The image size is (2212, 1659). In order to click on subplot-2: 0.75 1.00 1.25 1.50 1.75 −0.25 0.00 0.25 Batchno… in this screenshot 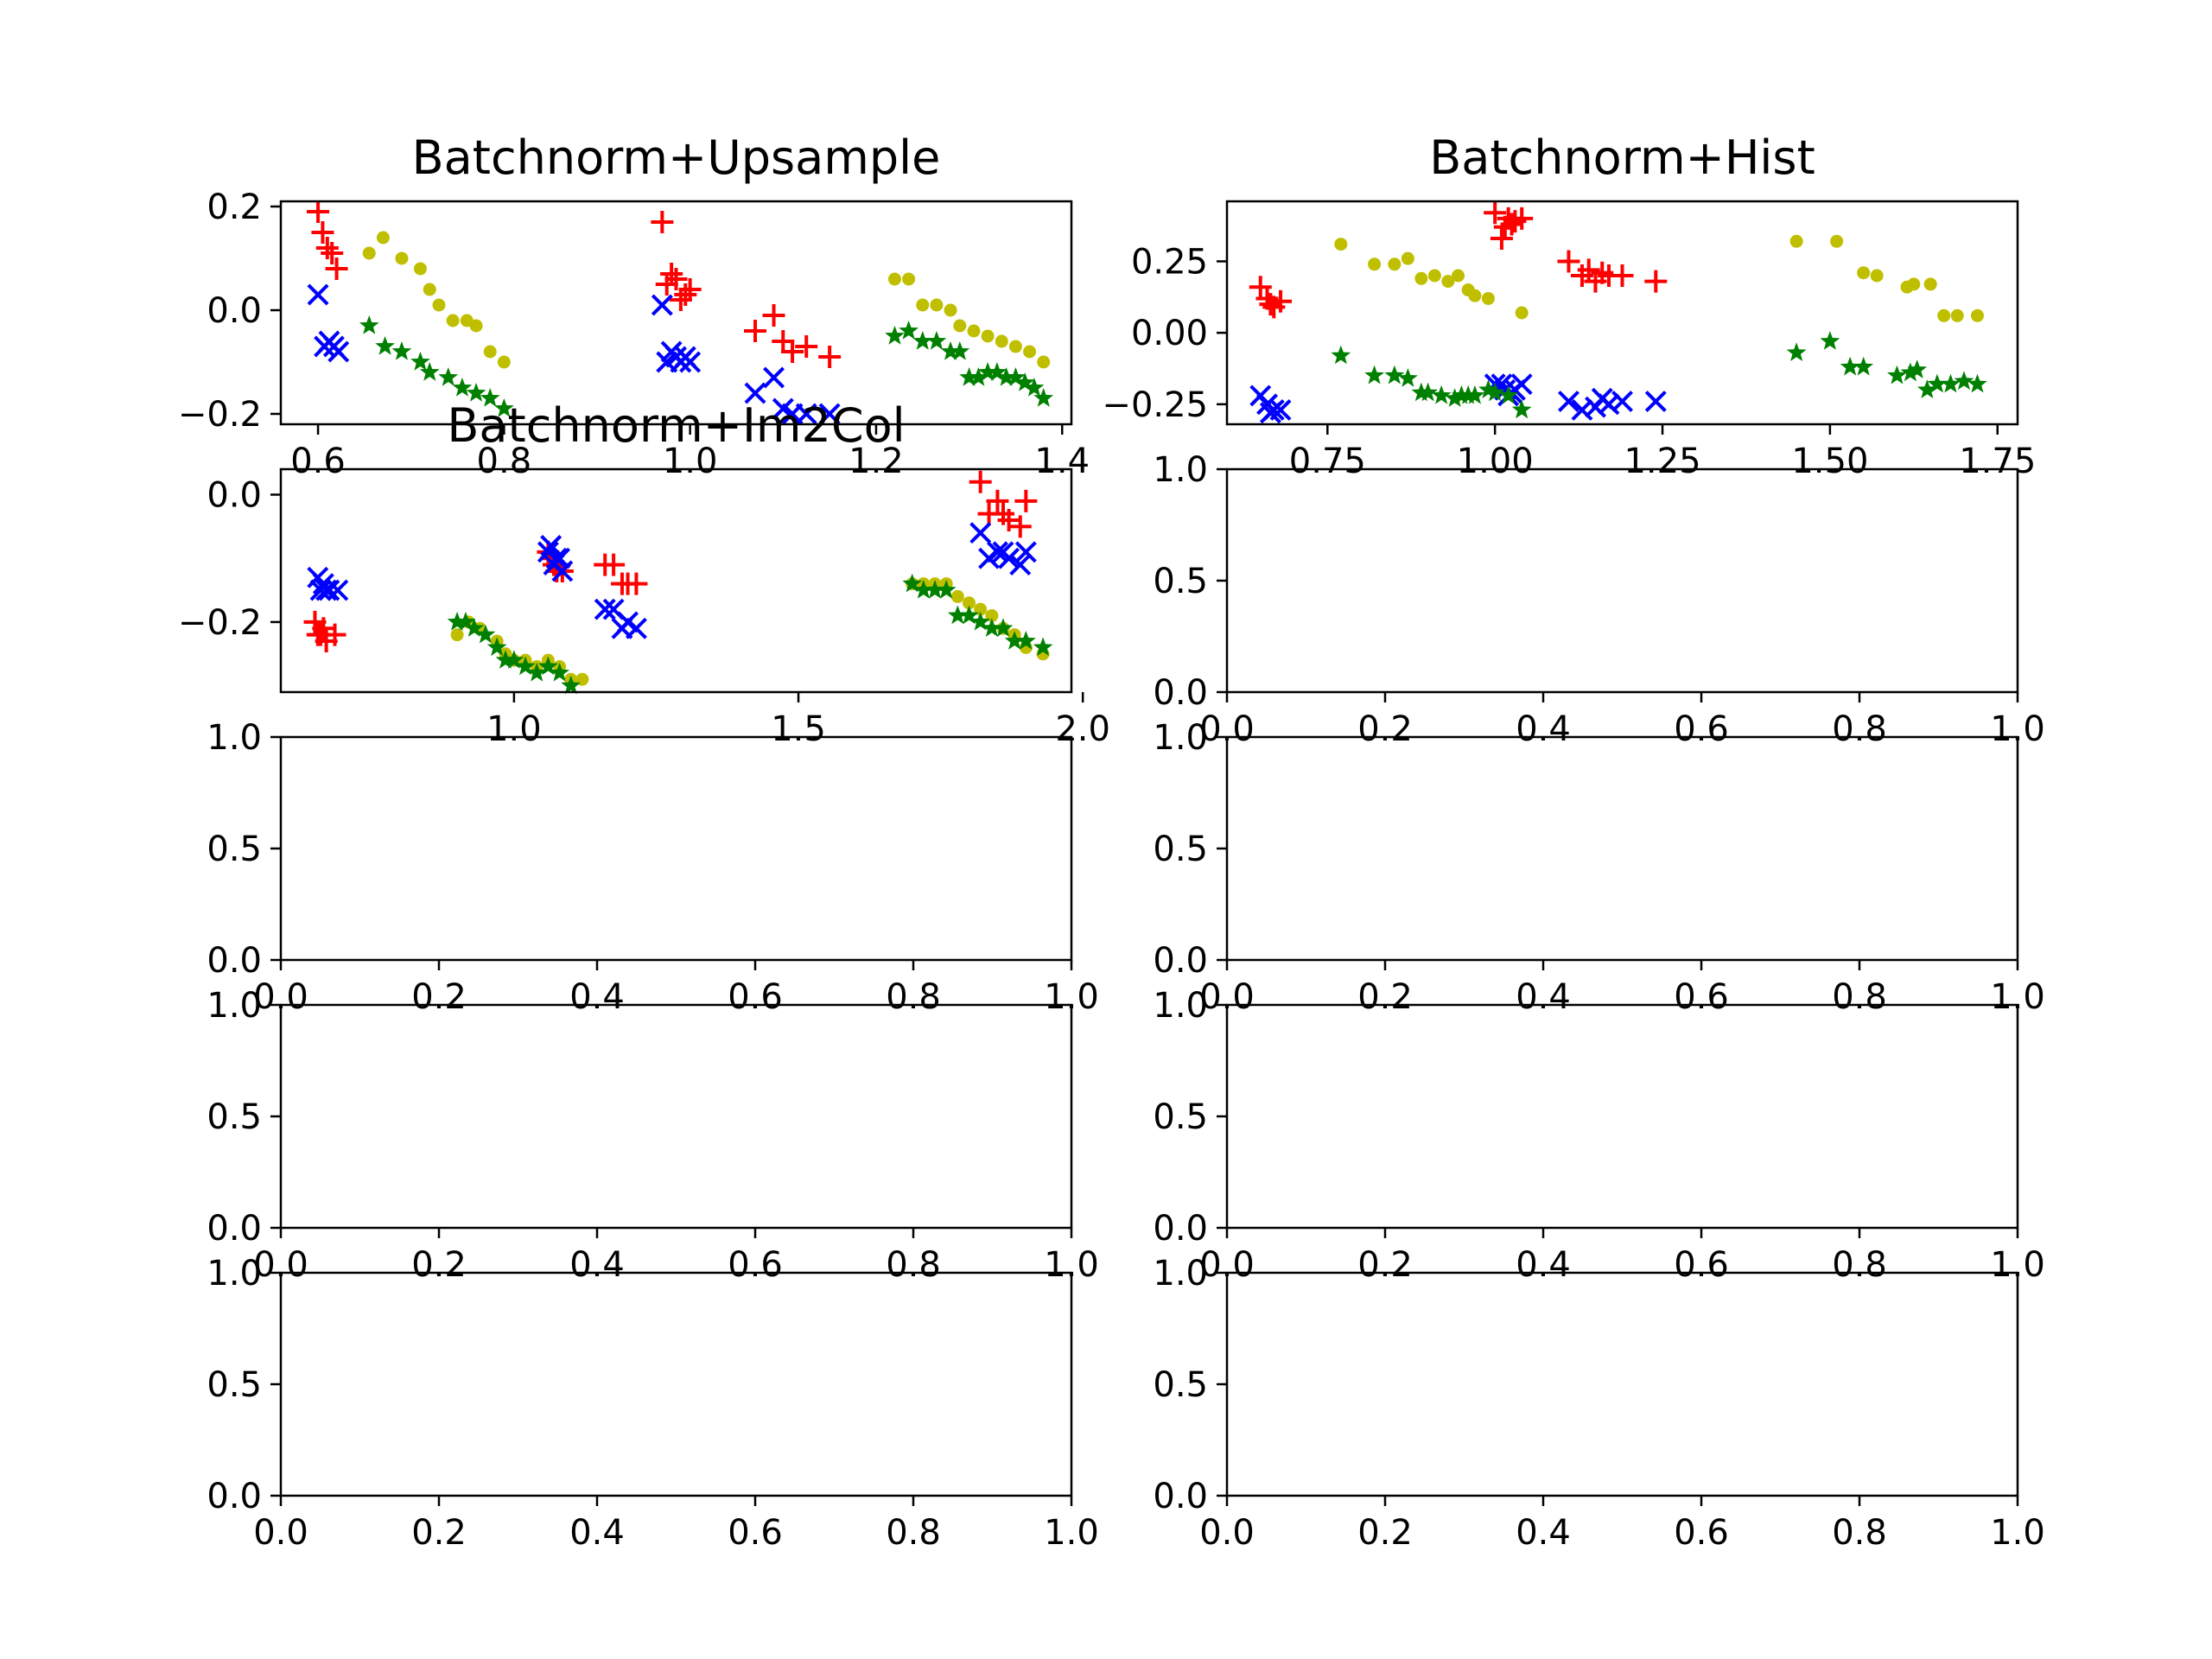, I will do `click(1569, 305)`.